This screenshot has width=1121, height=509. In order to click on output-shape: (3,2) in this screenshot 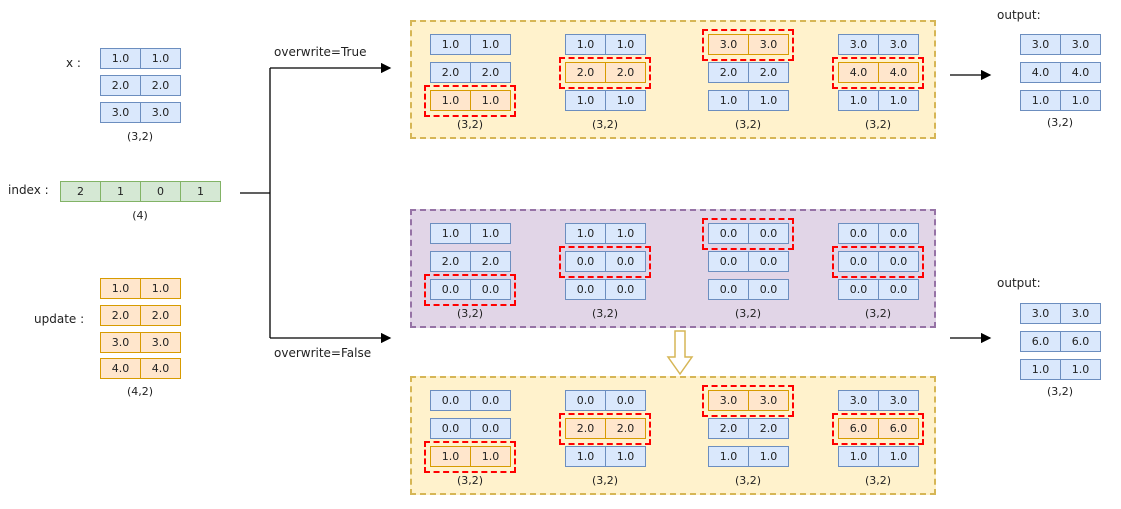, I will do `click(1060, 391)`.